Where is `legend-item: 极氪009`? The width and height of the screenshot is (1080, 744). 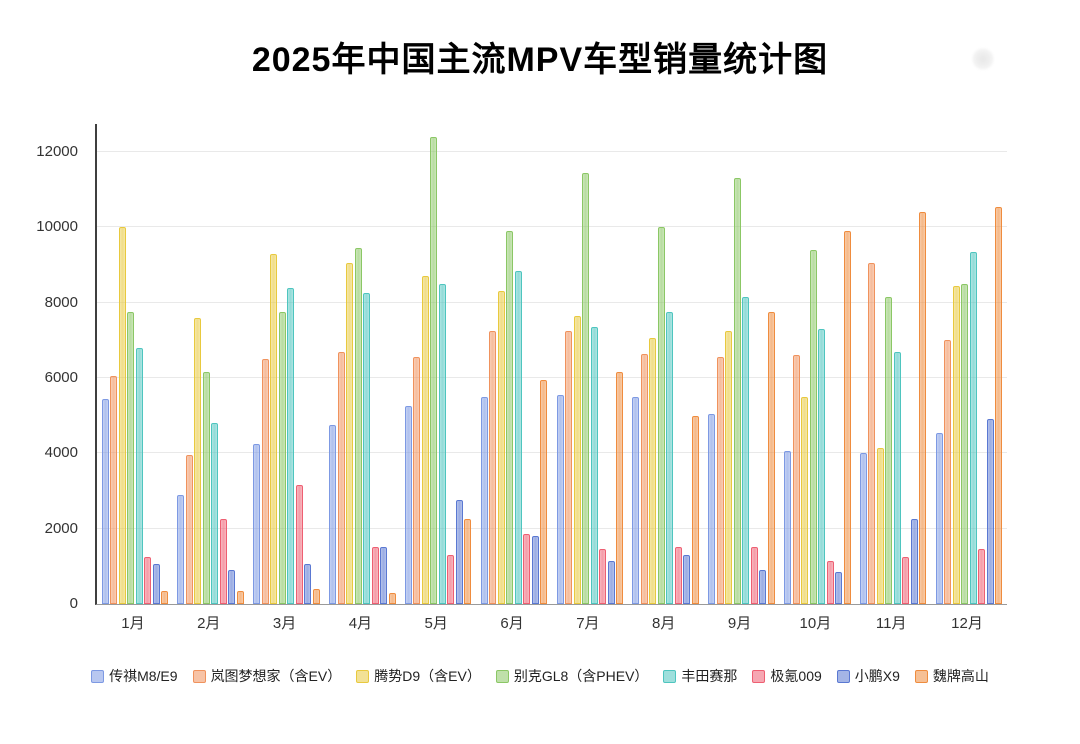
legend-item: 极氪009 is located at coordinates (787, 676).